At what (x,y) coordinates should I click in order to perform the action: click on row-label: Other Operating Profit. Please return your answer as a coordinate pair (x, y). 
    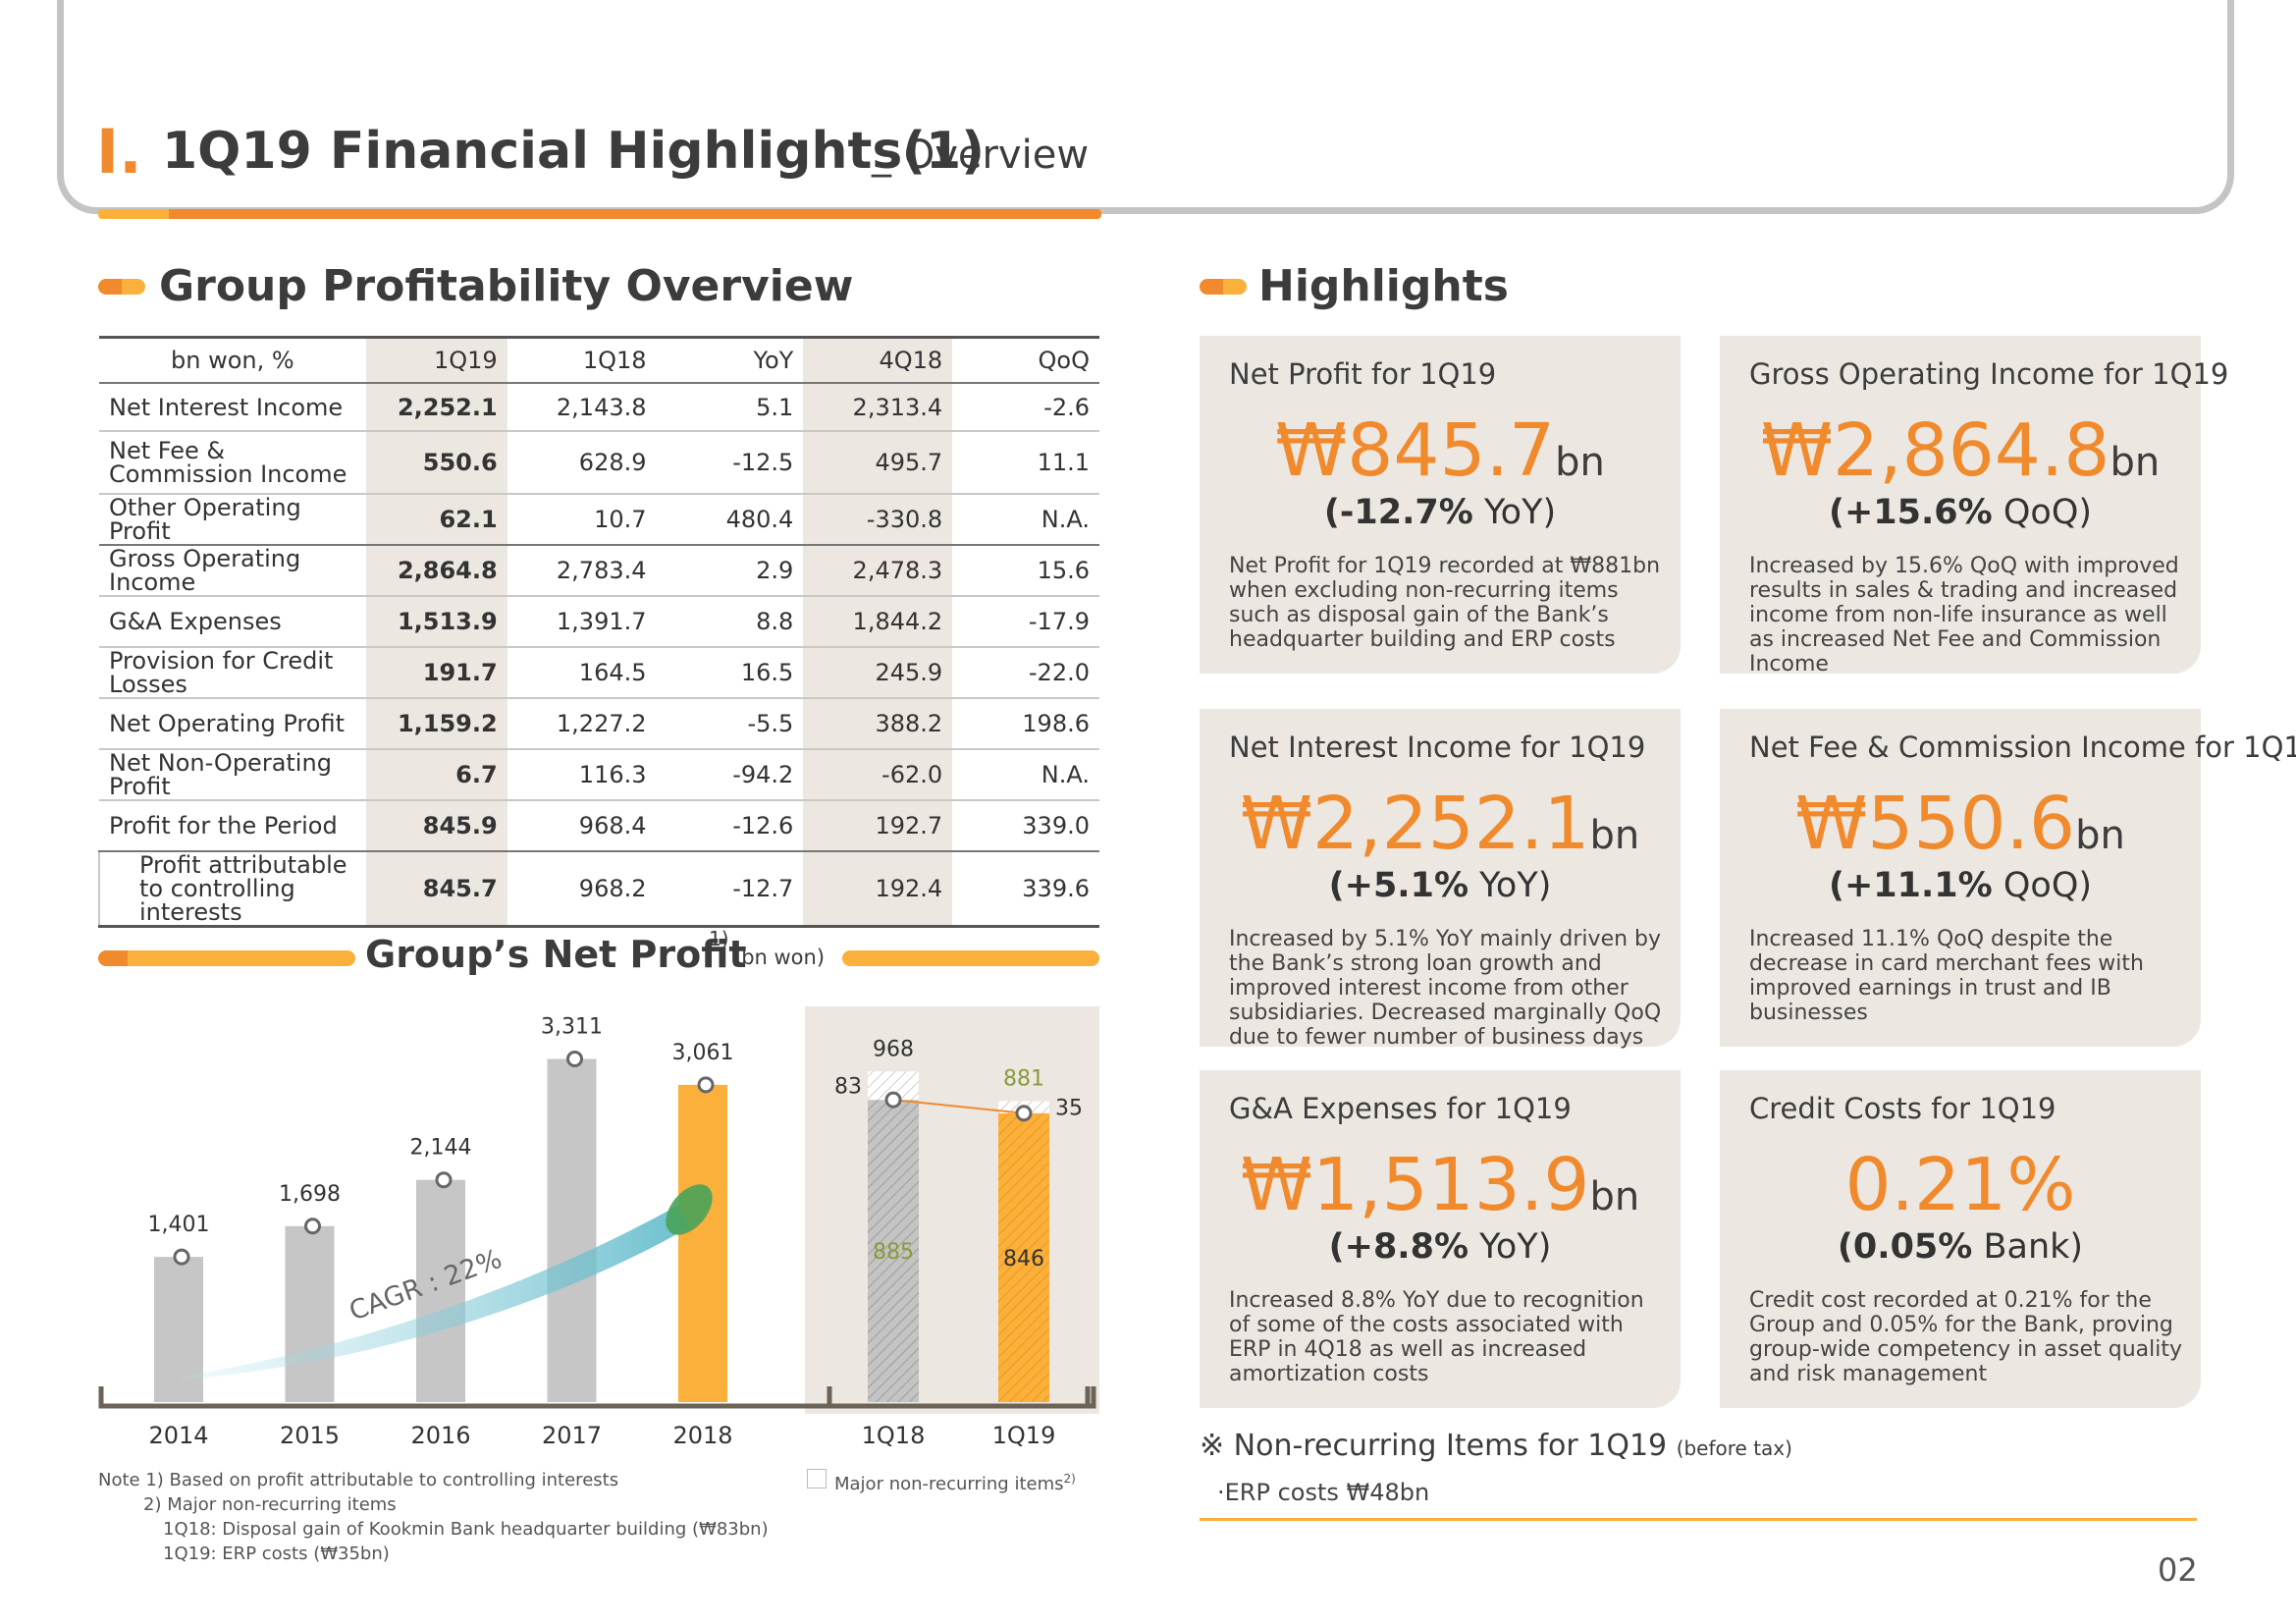
    Looking at the image, I should click on (232, 520).